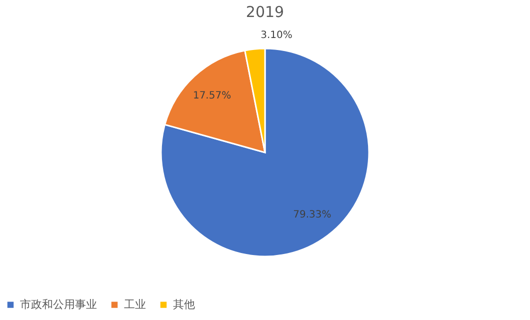 The image size is (530, 320). I want to click on data-label: 3.10%, so click(276, 36).